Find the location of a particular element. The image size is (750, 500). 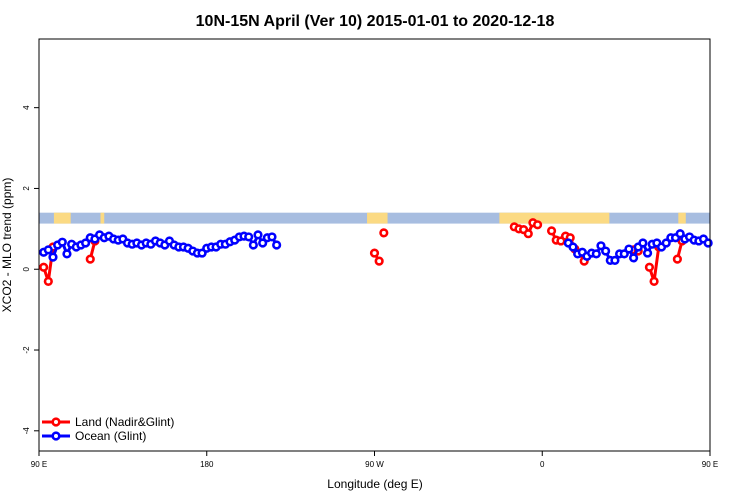

y-tick-label: 4 is located at coordinates (26, 107).